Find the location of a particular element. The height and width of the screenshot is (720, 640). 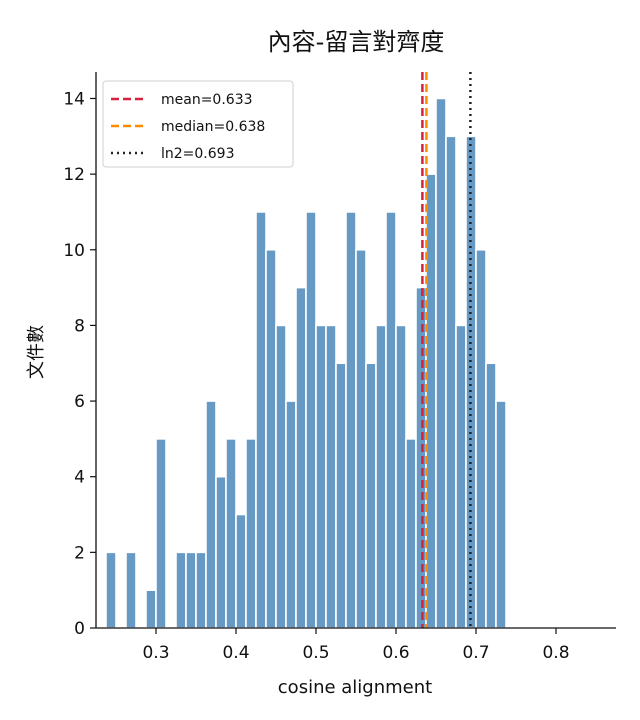

y-tick-label: 8 is located at coordinates (79, 326).